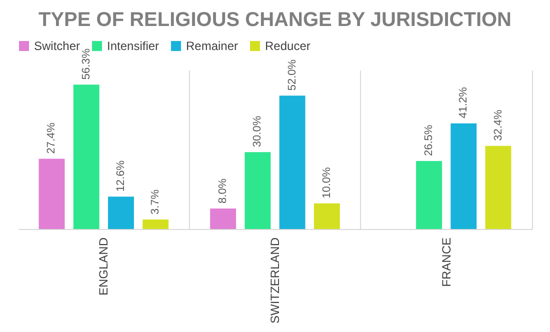 The height and width of the screenshot is (332, 550). What do you see at coordinates (292, 75) in the screenshot?
I see `data-label: 52.0%` at bounding box center [292, 75].